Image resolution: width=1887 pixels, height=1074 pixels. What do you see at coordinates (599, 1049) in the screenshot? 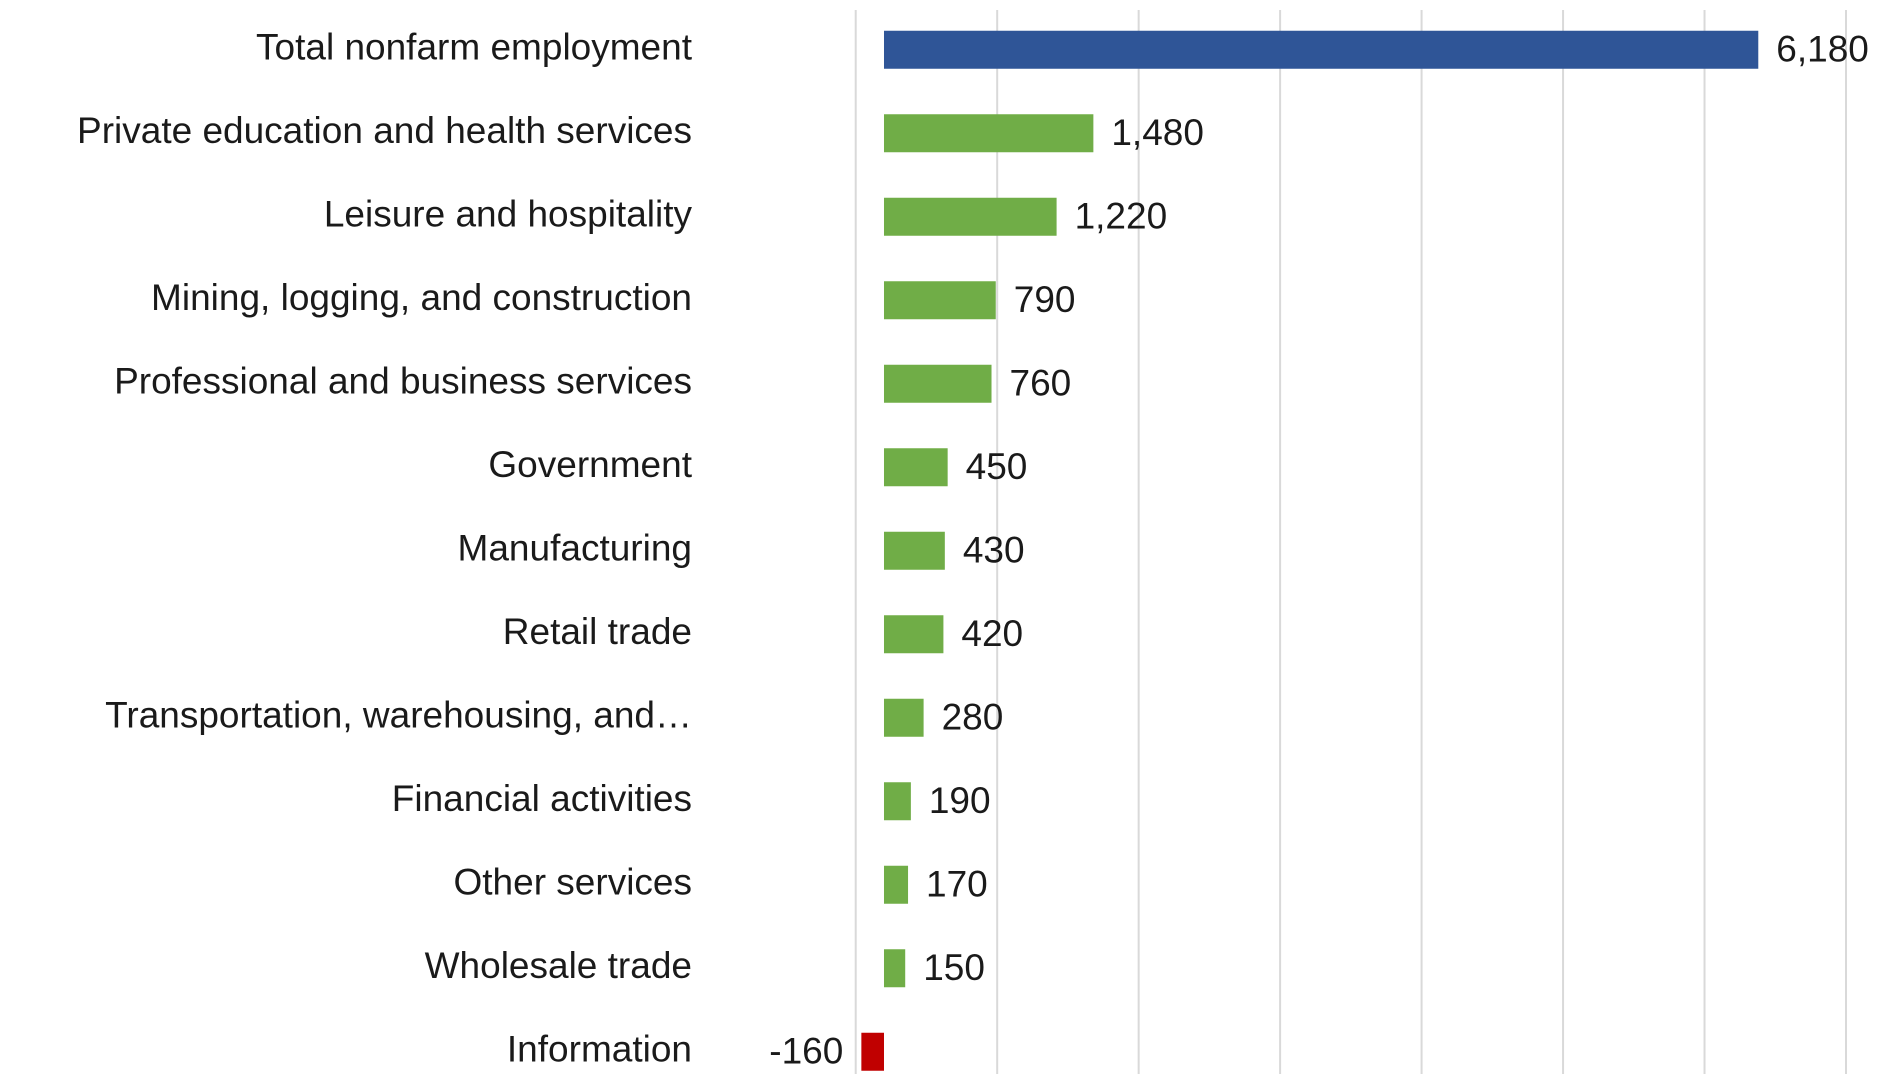
I see `category-label: Information` at bounding box center [599, 1049].